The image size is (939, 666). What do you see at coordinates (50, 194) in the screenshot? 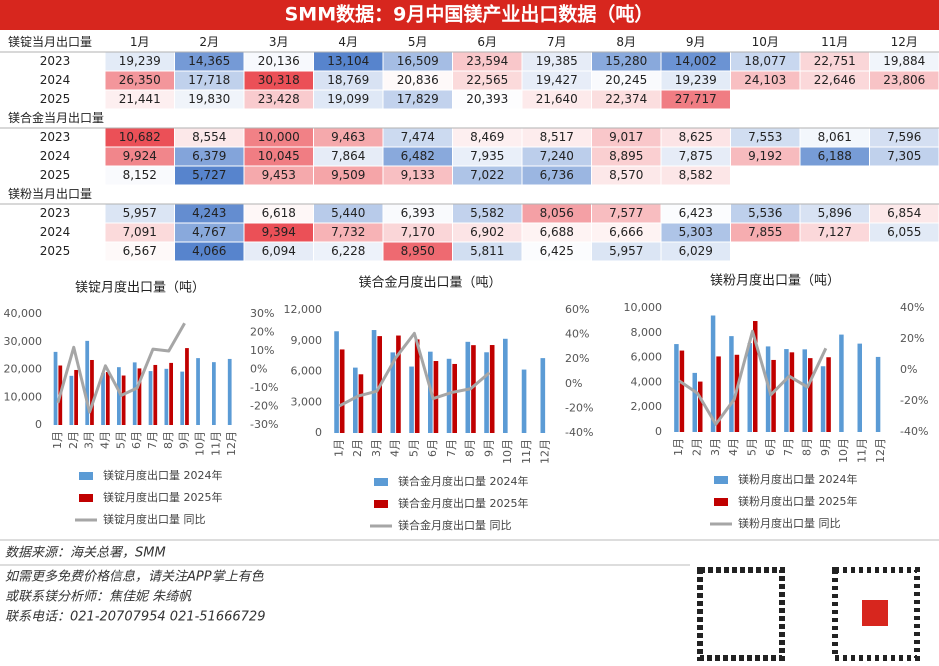
I see `section-label: 镁粉当月出口量` at bounding box center [50, 194].